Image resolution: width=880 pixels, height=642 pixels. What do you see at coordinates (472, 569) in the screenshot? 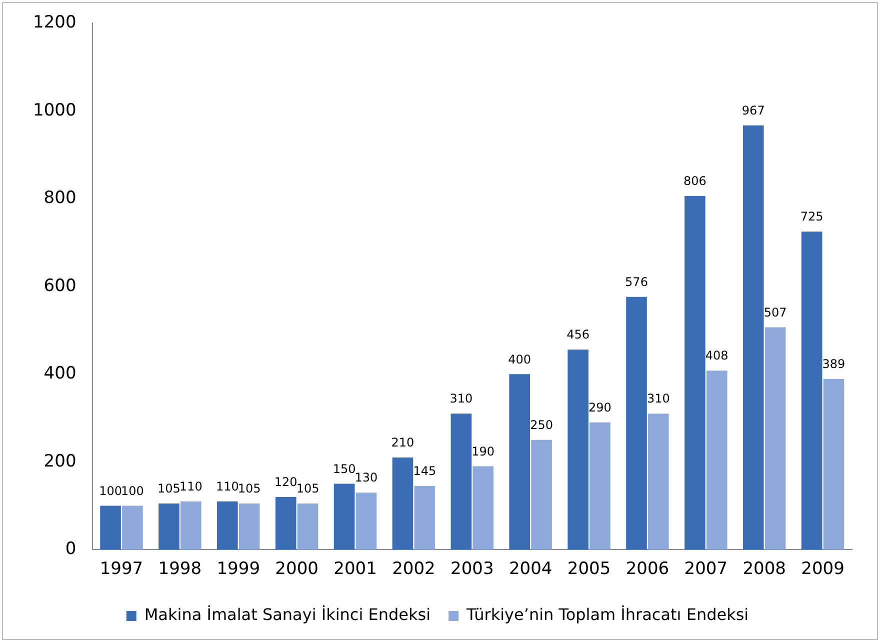
I see `x-tick-label: 2003` at bounding box center [472, 569].